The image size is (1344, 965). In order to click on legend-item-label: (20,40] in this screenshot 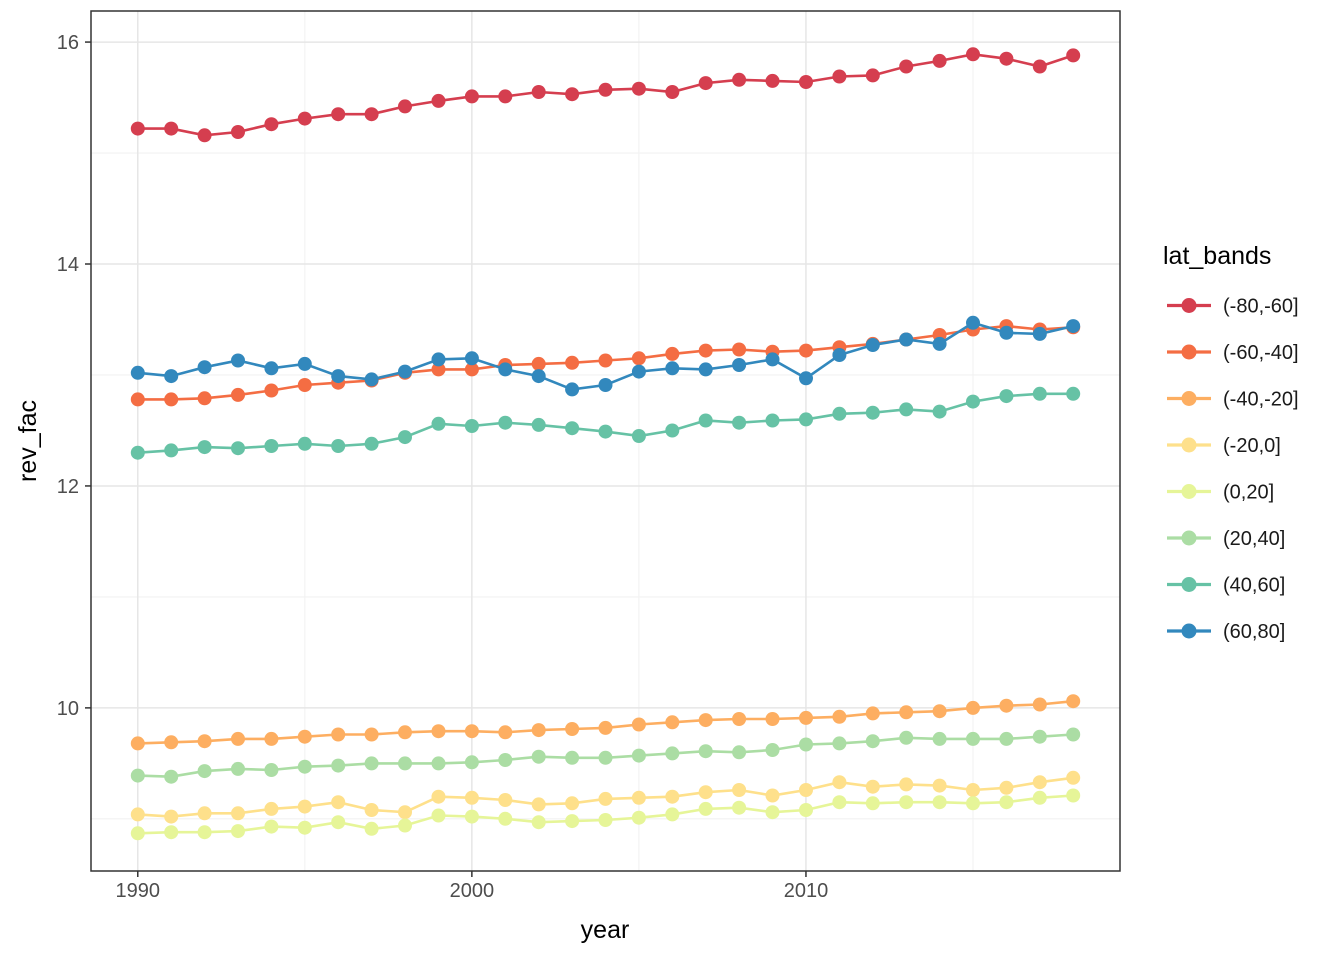, I will do `click(1254, 539)`.